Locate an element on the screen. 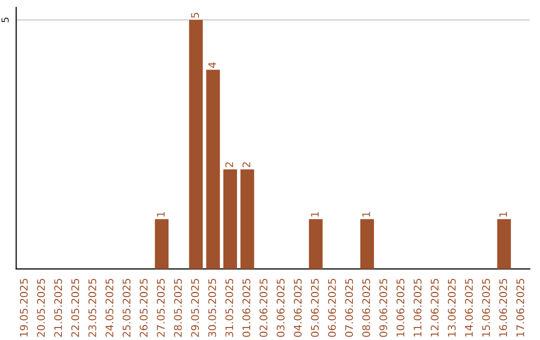  x-tick-label: 21.05.2025 is located at coordinates (58, 307).